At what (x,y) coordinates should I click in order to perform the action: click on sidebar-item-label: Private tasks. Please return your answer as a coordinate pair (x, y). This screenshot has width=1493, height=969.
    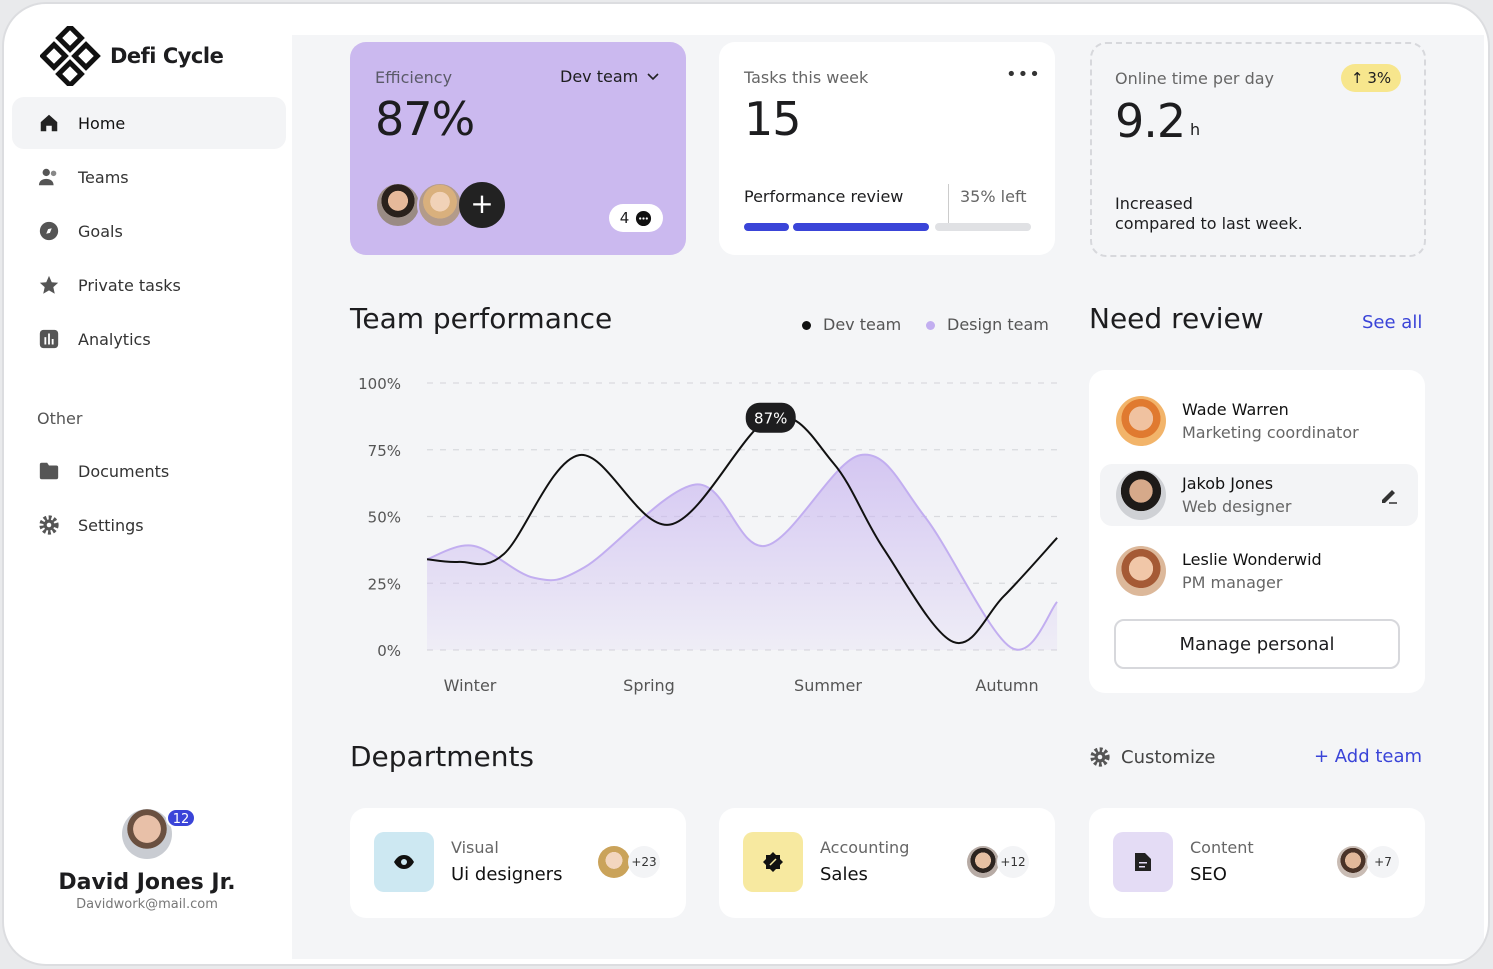
    Looking at the image, I should click on (129, 285).